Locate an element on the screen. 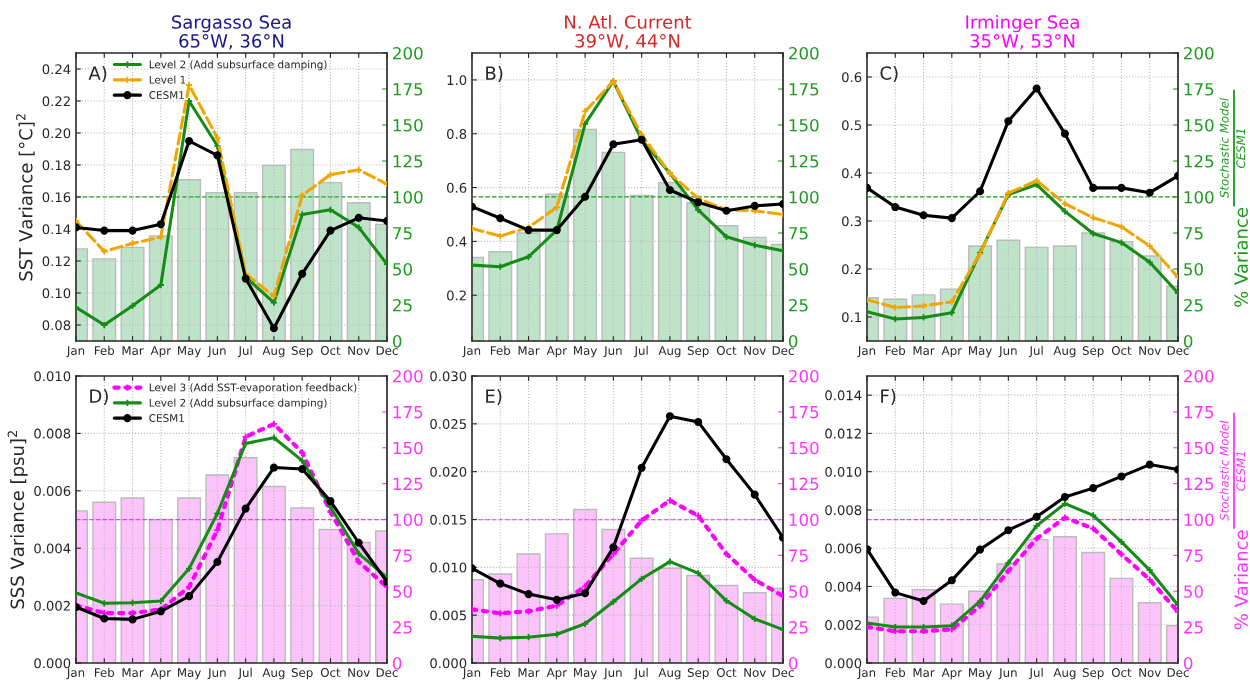  y-tick-label: 0.020 is located at coordinates (448, 471).